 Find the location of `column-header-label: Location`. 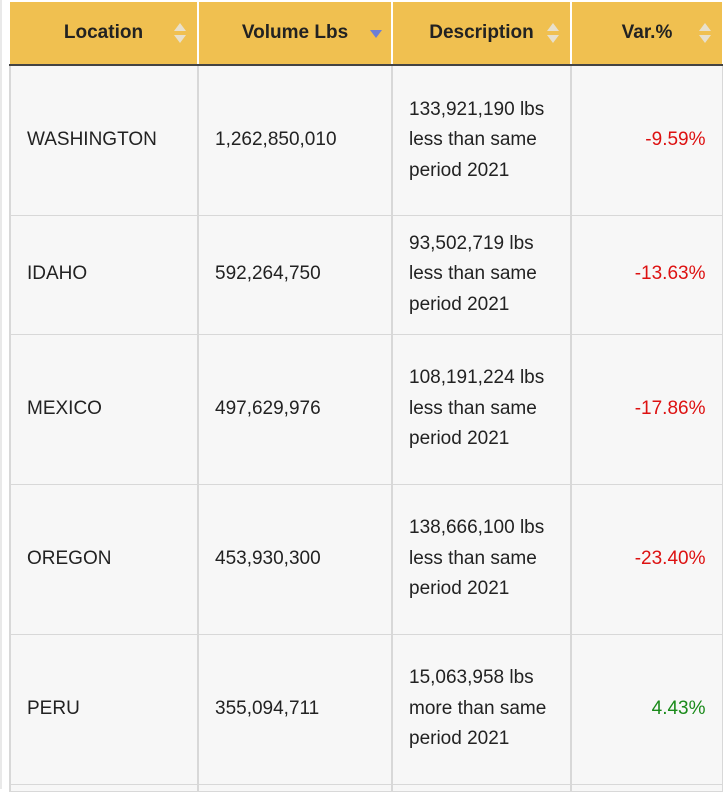

column-header-label: Location is located at coordinates (103, 32).